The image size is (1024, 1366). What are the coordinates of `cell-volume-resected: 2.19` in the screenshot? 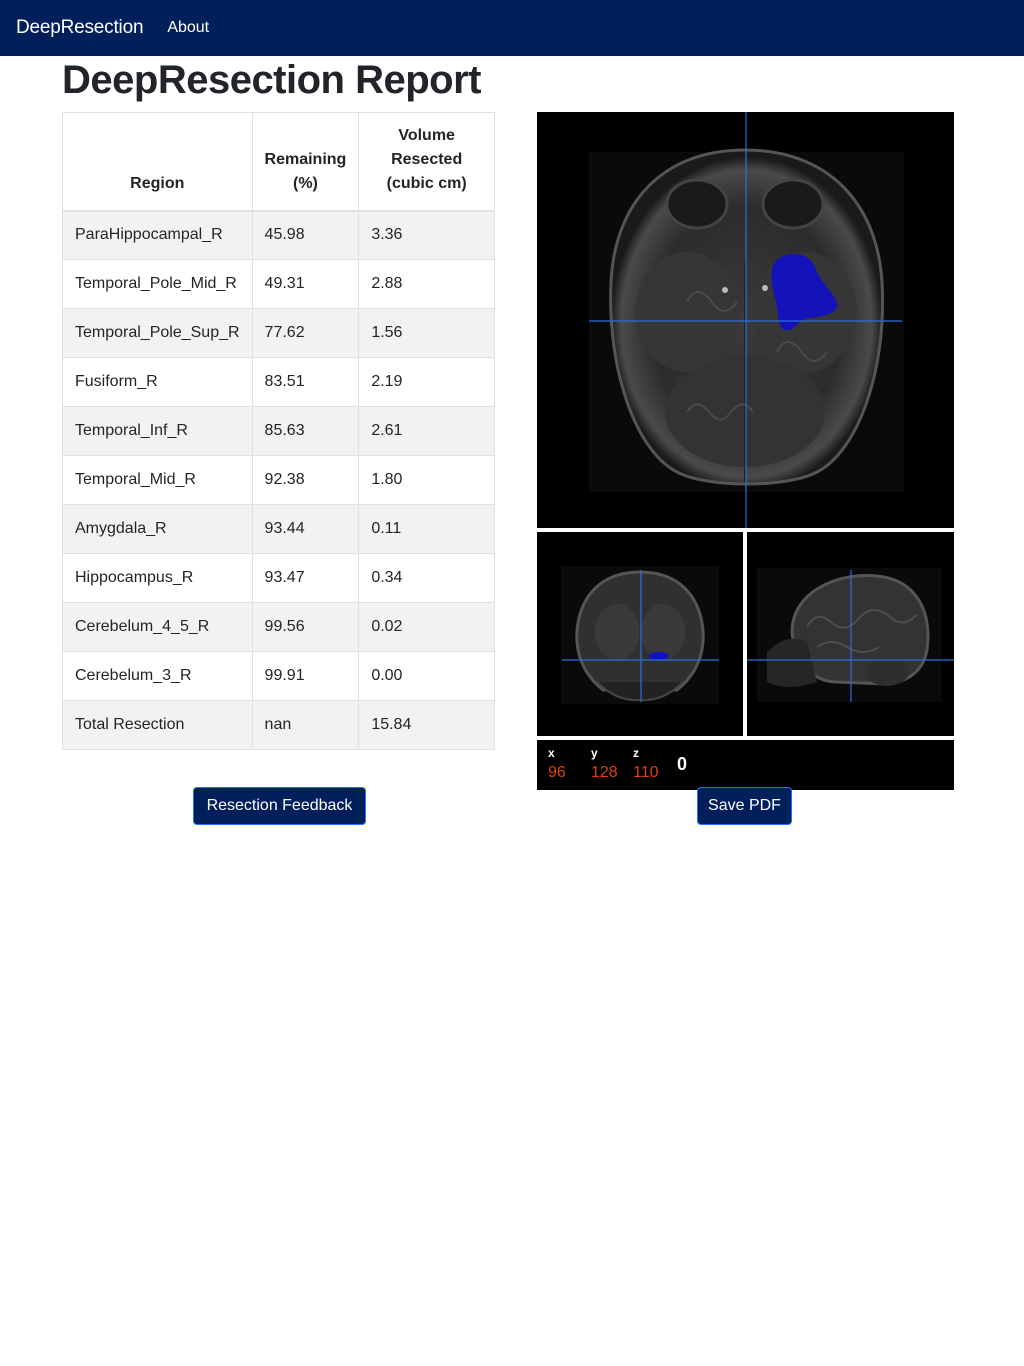 It's located at (426, 382).